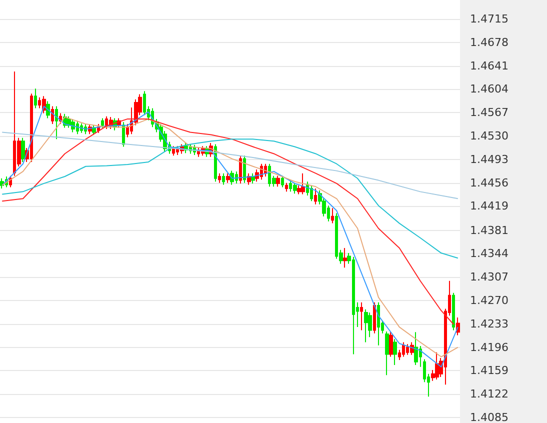  I want to click on y-tick-label: 1.4641, so click(489, 65).